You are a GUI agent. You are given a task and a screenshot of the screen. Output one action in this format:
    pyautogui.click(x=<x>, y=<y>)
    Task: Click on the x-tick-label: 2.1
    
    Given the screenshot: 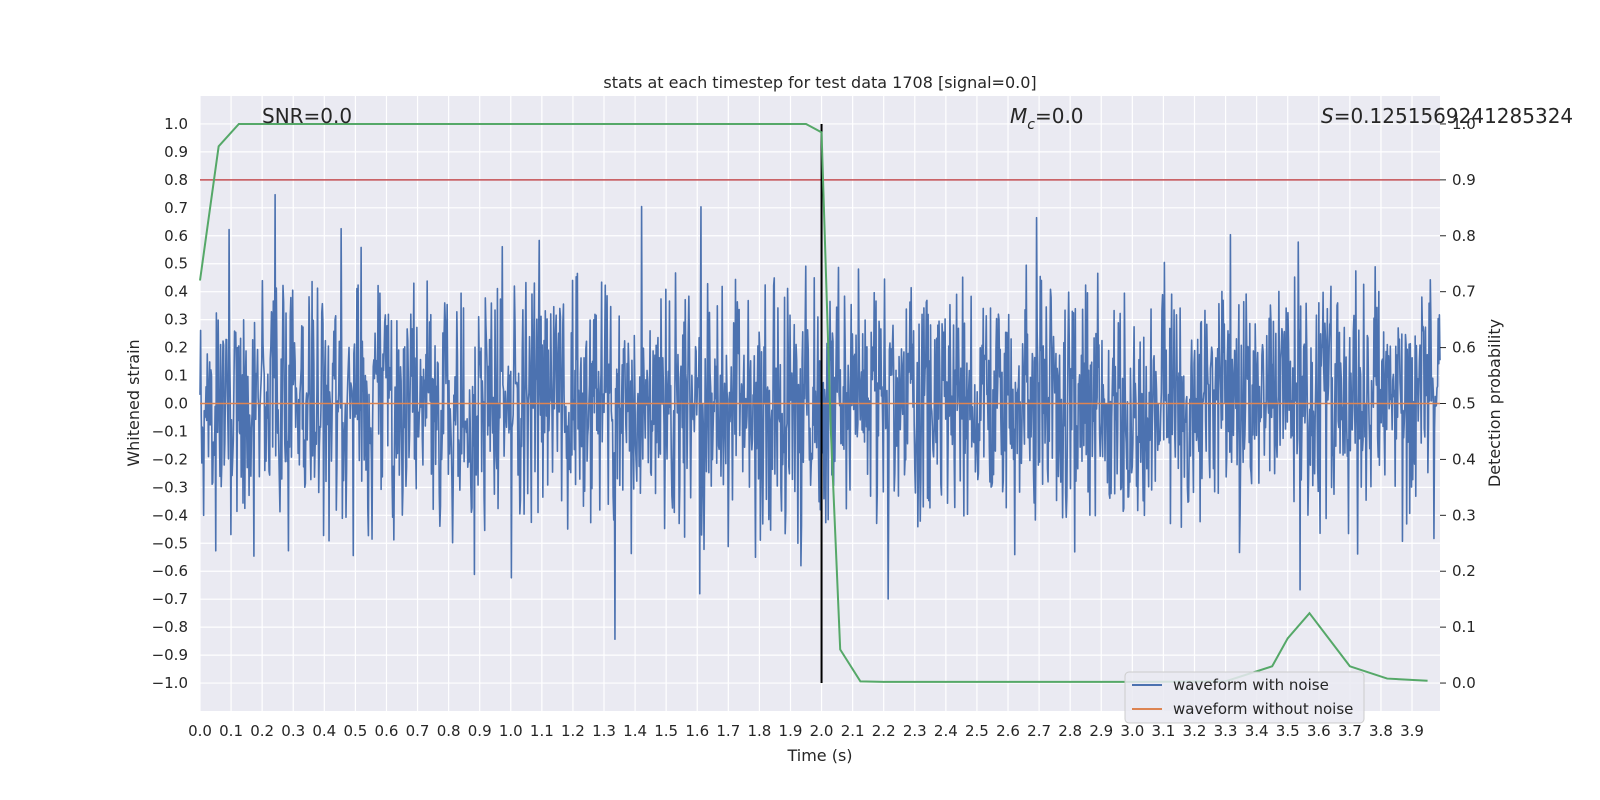 What is the action you would take?
    pyautogui.click(x=853, y=731)
    